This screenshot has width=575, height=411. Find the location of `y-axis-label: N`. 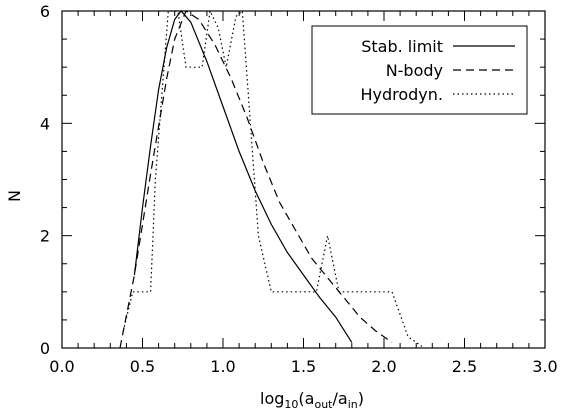

y-axis-label: N is located at coordinates (14, 196).